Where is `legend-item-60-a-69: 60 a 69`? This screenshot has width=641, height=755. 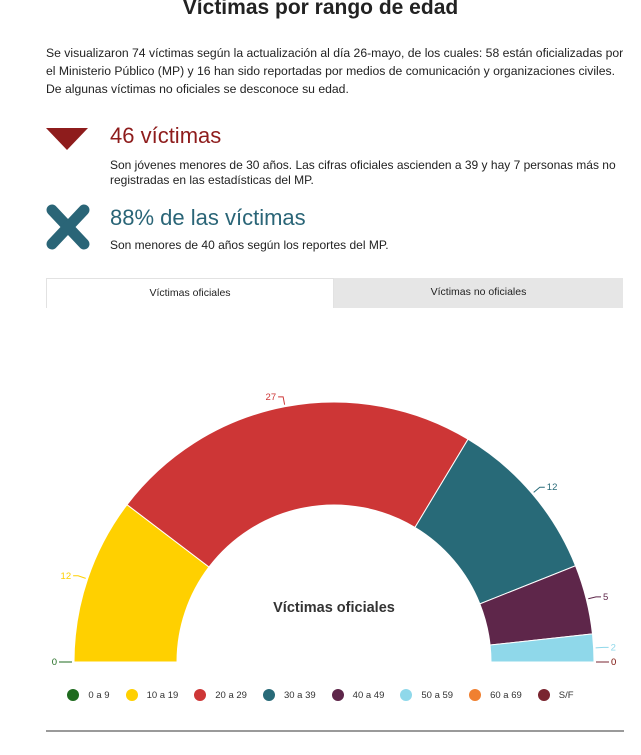
legend-item-60-a-69: 60 a 69 is located at coordinates (495, 695).